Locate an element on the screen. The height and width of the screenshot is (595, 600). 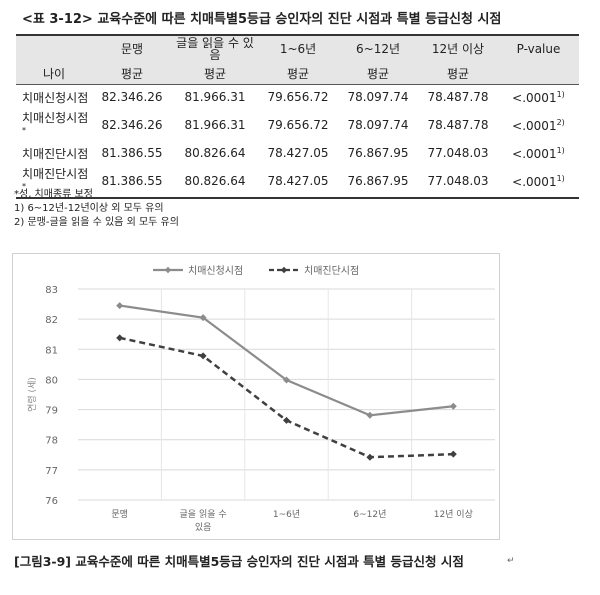
row-label: 치매진단시점* is located at coordinates (55, 179).